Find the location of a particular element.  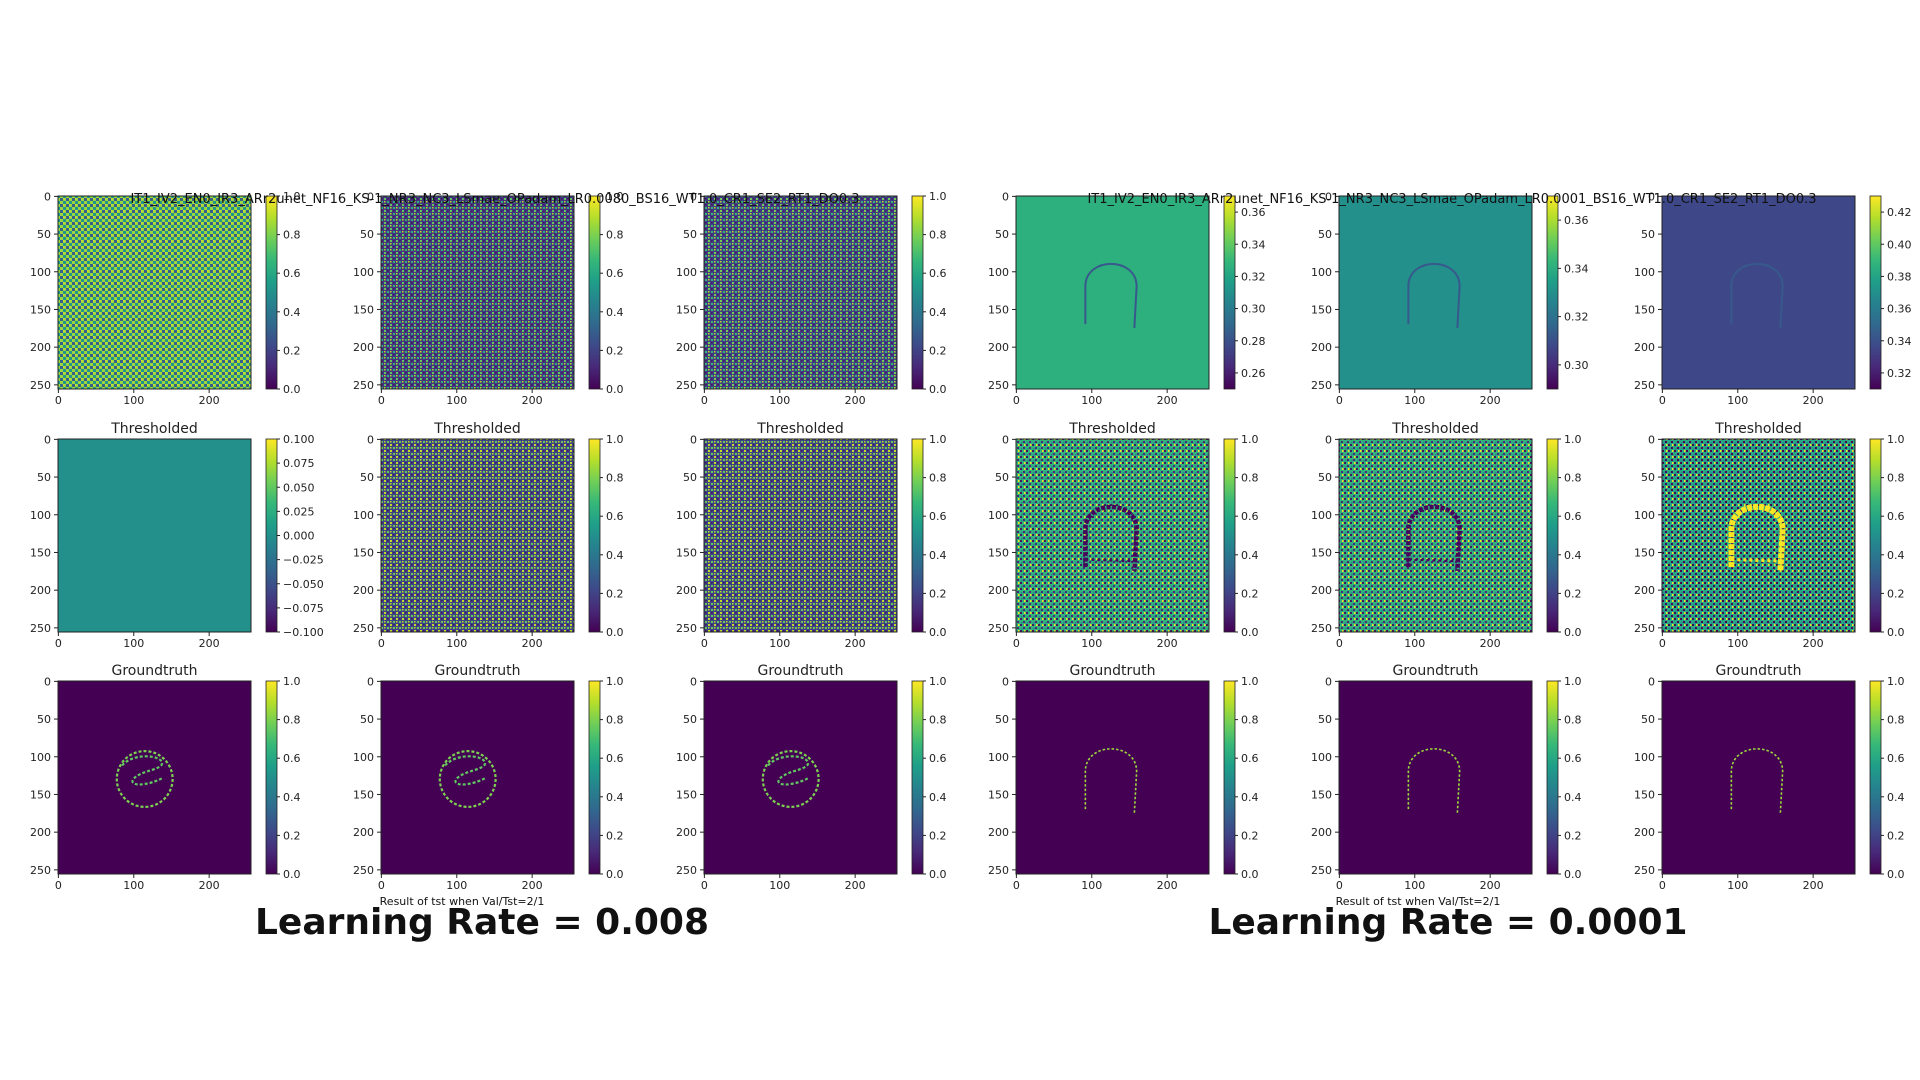

groundtruth-arch is located at coordinates (1111, 780).